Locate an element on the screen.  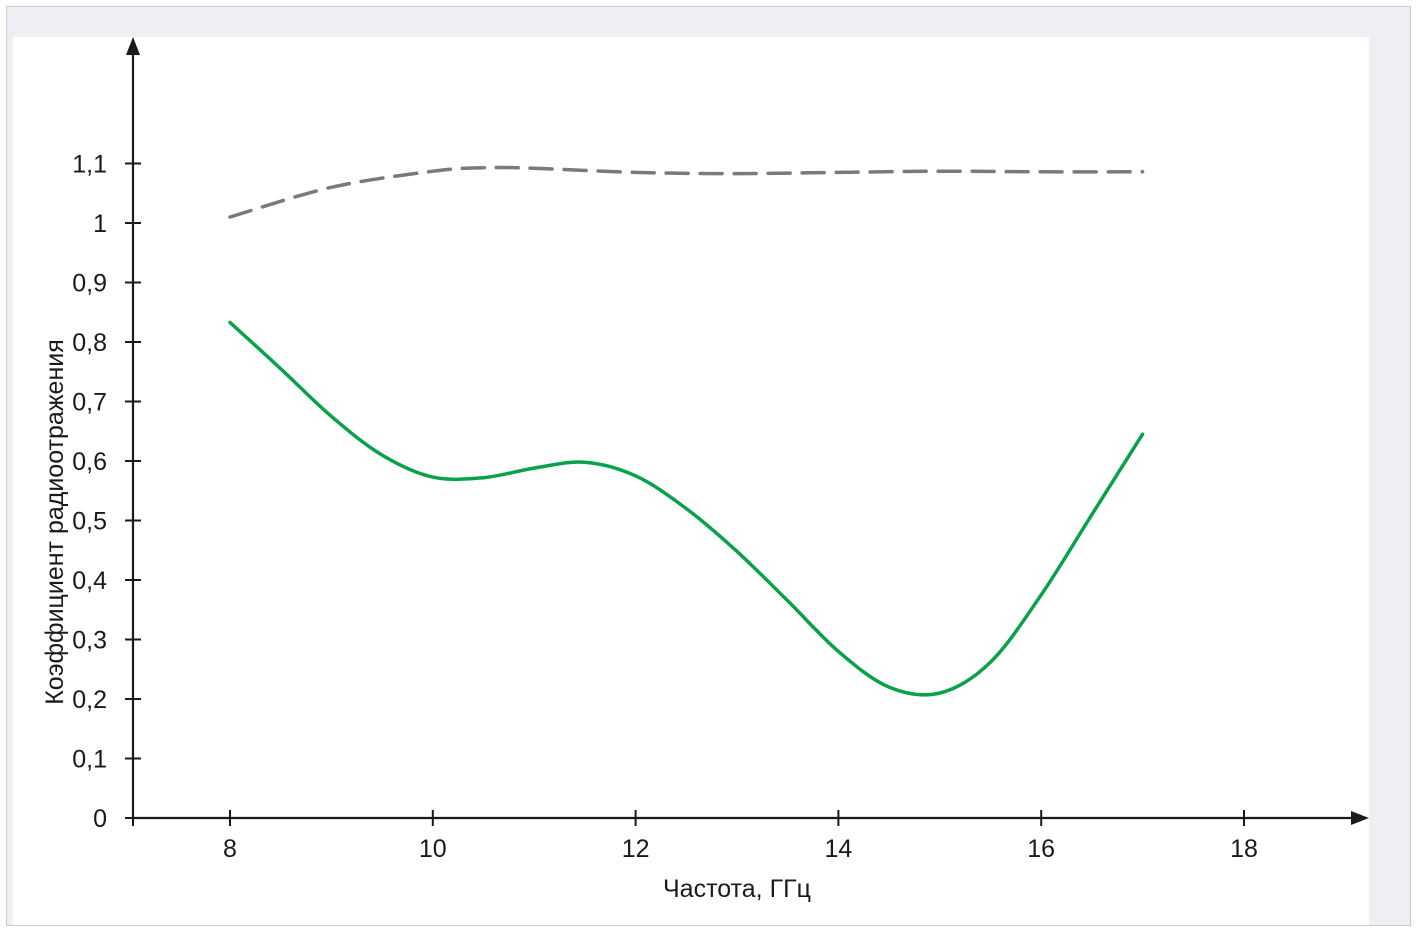
y-tick-label: 0 is located at coordinates (100, 819).